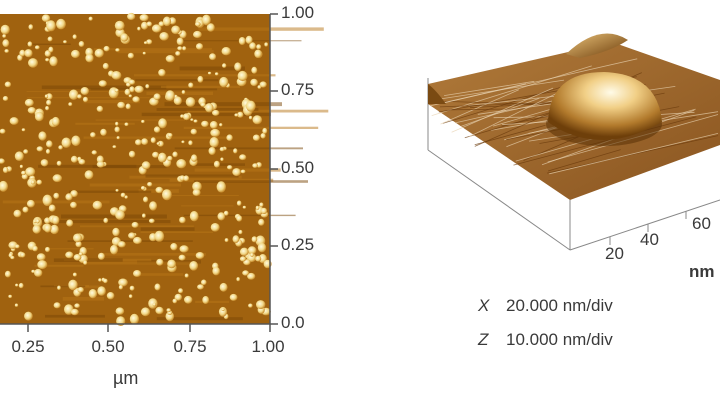  What do you see at coordinates (702, 271) in the screenshot?
I see `x3d-unit-partial: nm` at bounding box center [702, 271].